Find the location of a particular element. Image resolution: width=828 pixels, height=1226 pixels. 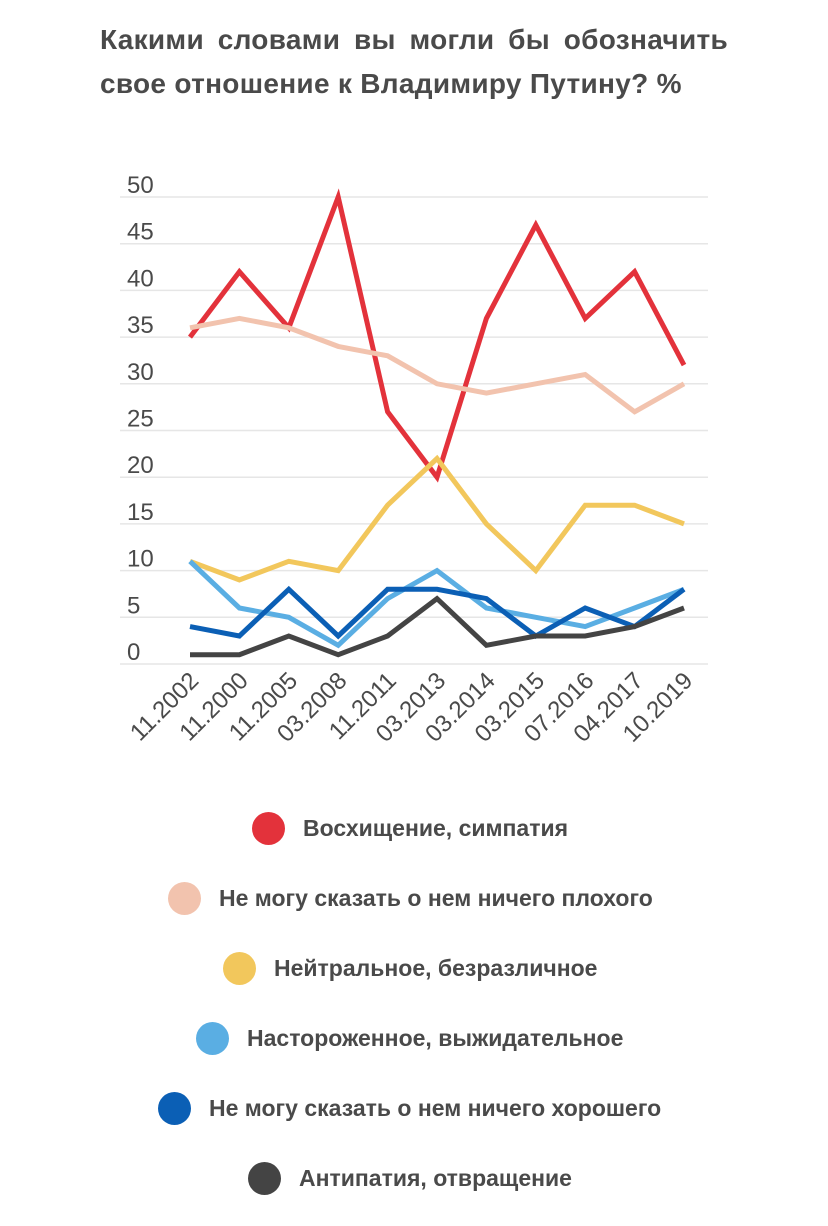

y-tick-label: 35 is located at coordinates (140, 325).